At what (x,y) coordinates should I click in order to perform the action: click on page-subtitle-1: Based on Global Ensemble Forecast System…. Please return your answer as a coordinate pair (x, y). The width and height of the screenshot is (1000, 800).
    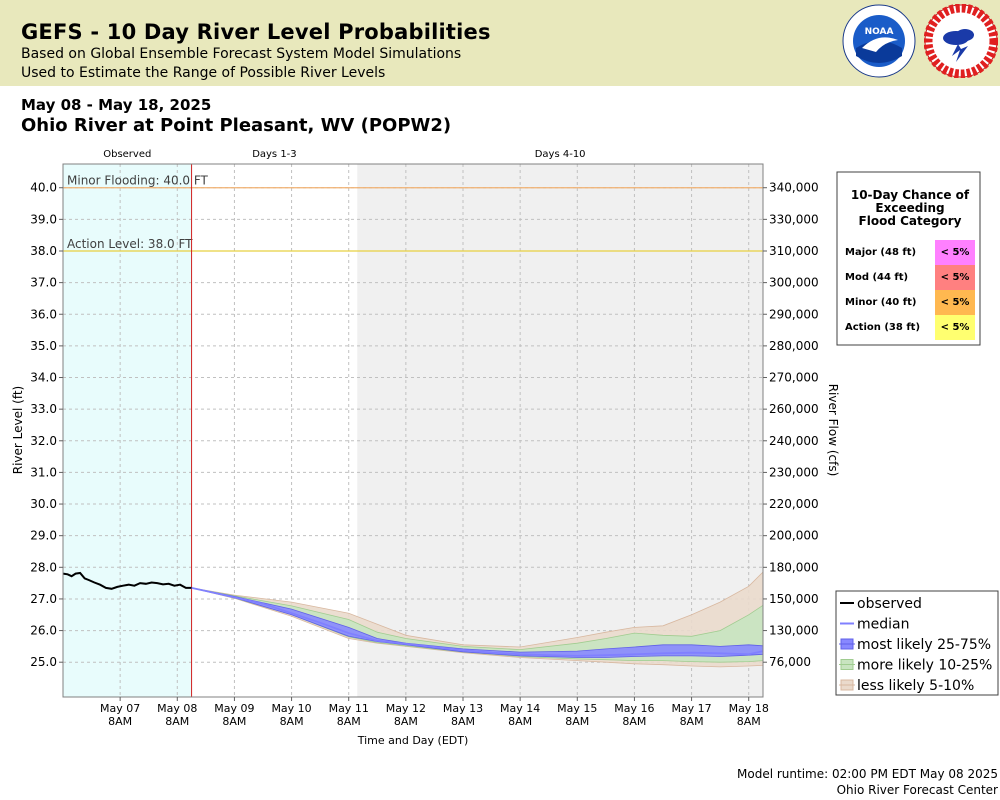
    Looking at the image, I should click on (241, 54).